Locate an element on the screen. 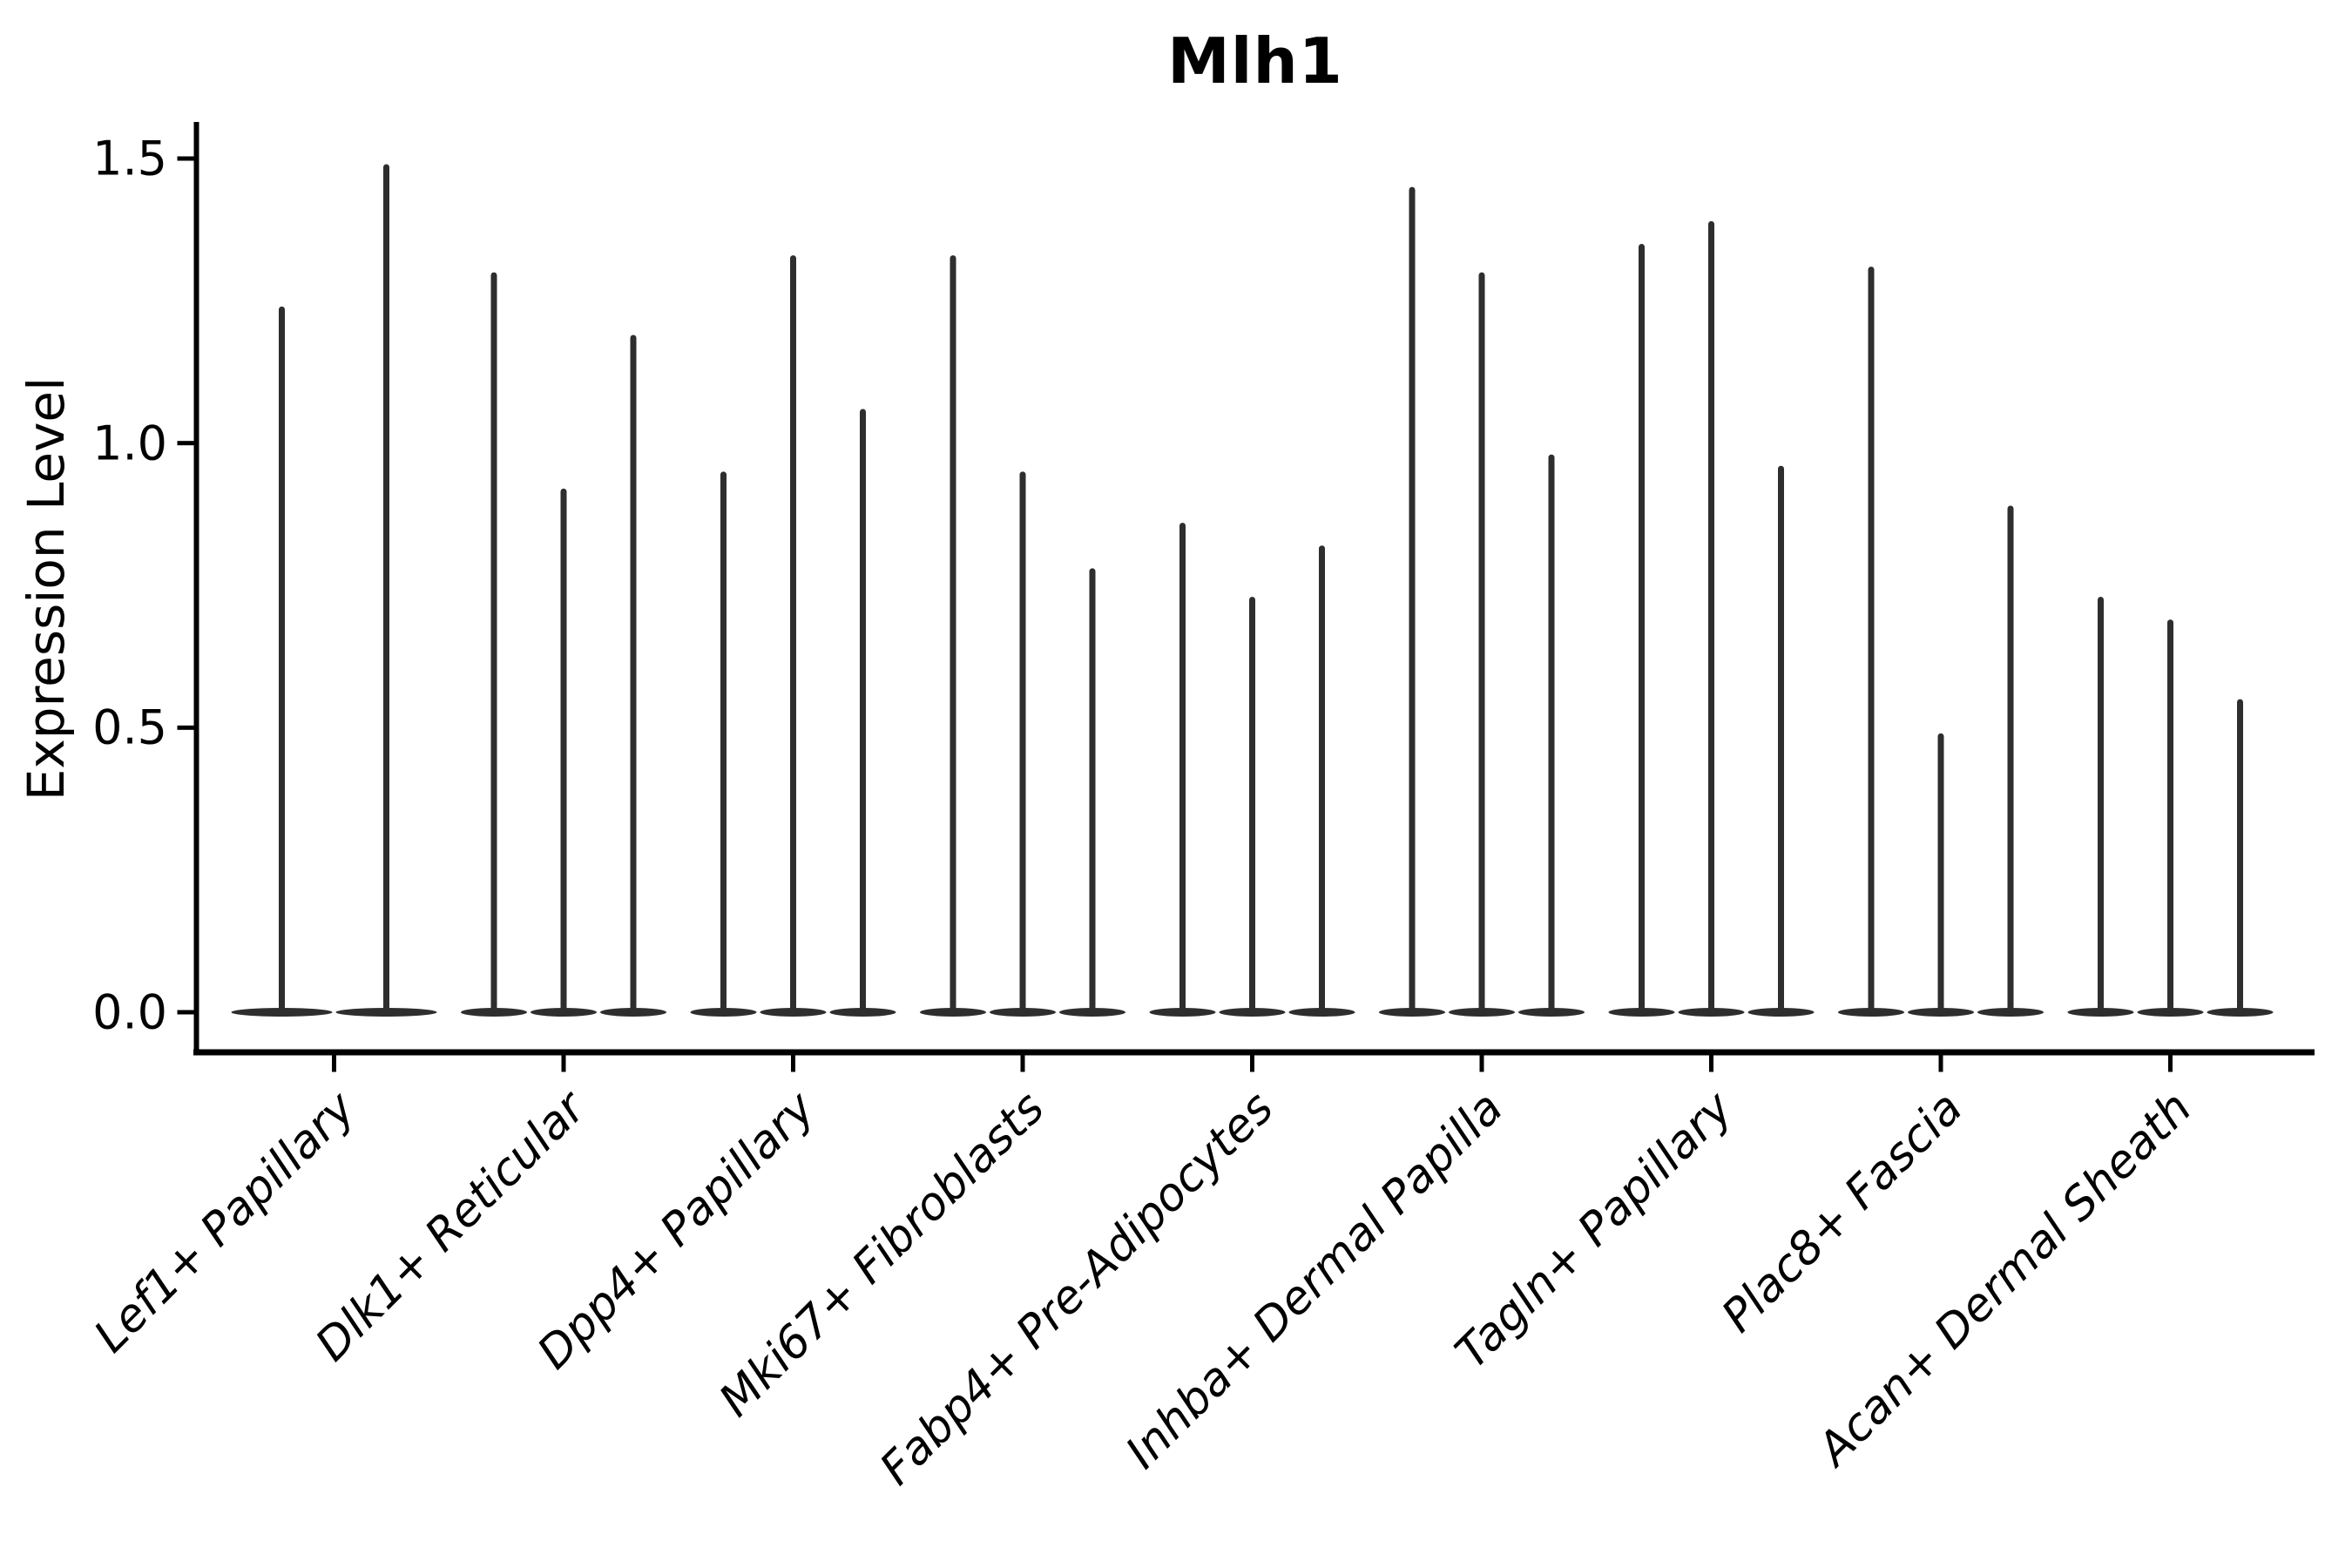 This screenshot has width=2352, height=1568. x-axis-spine is located at coordinates (1254, 1053).